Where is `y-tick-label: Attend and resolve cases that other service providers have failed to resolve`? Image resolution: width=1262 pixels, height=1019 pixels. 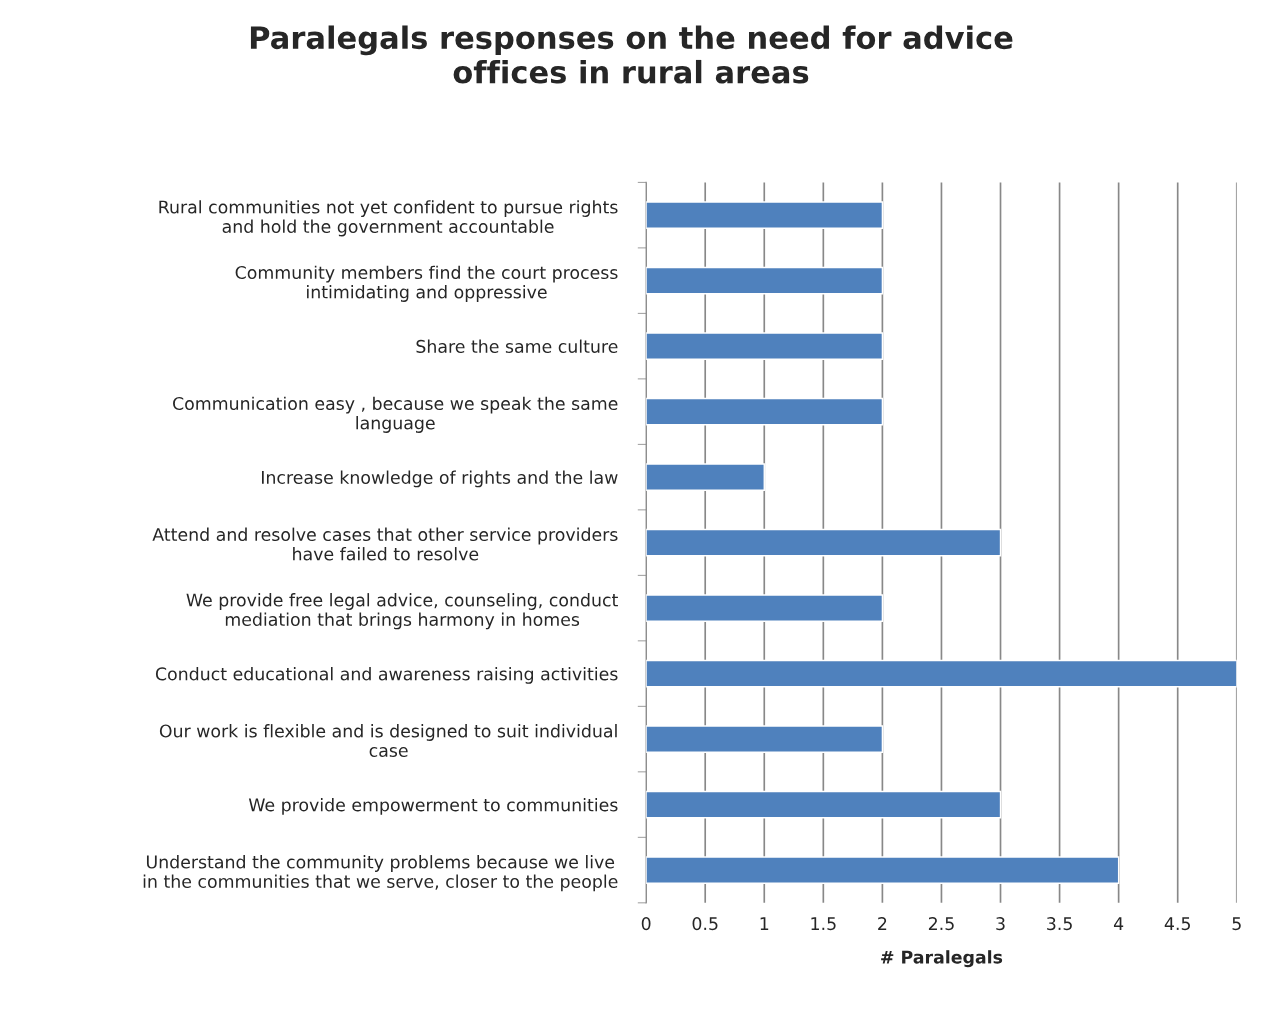 y-tick-label: Attend and resolve cases that other service providers have failed to resolve is located at coordinates (385, 544).